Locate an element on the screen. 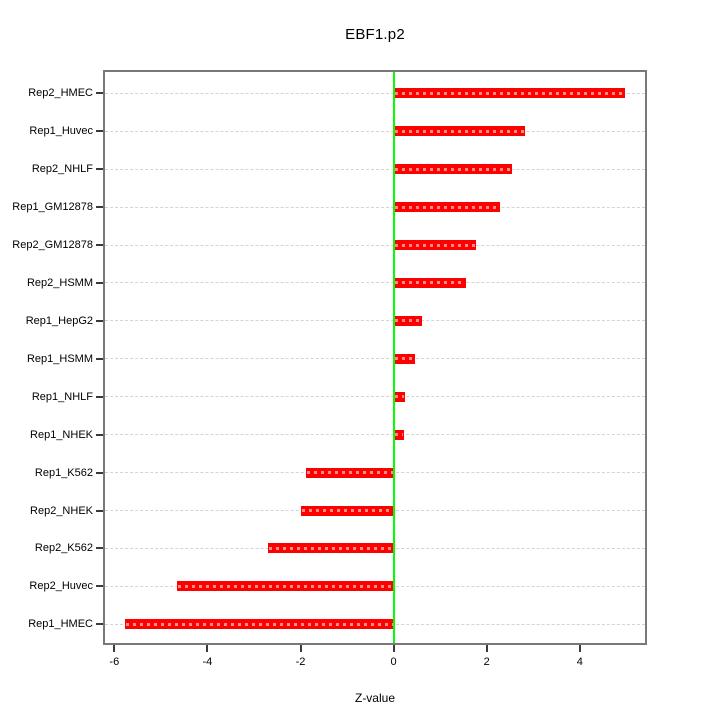  chart-title: EBF1.p2 is located at coordinates (375, 34).